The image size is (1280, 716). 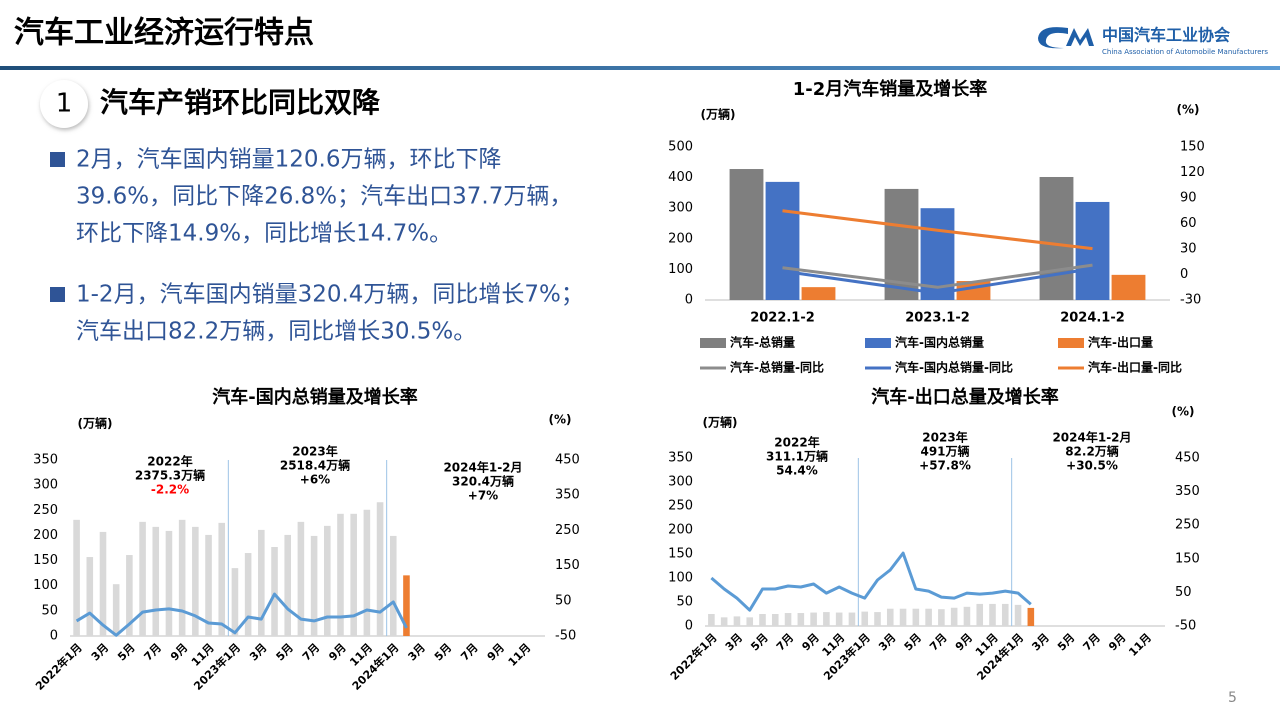 What do you see at coordinates (560, 420) in the screenshot?
I see `y2-axis-label: (%)` at bounding box center [560, 420].